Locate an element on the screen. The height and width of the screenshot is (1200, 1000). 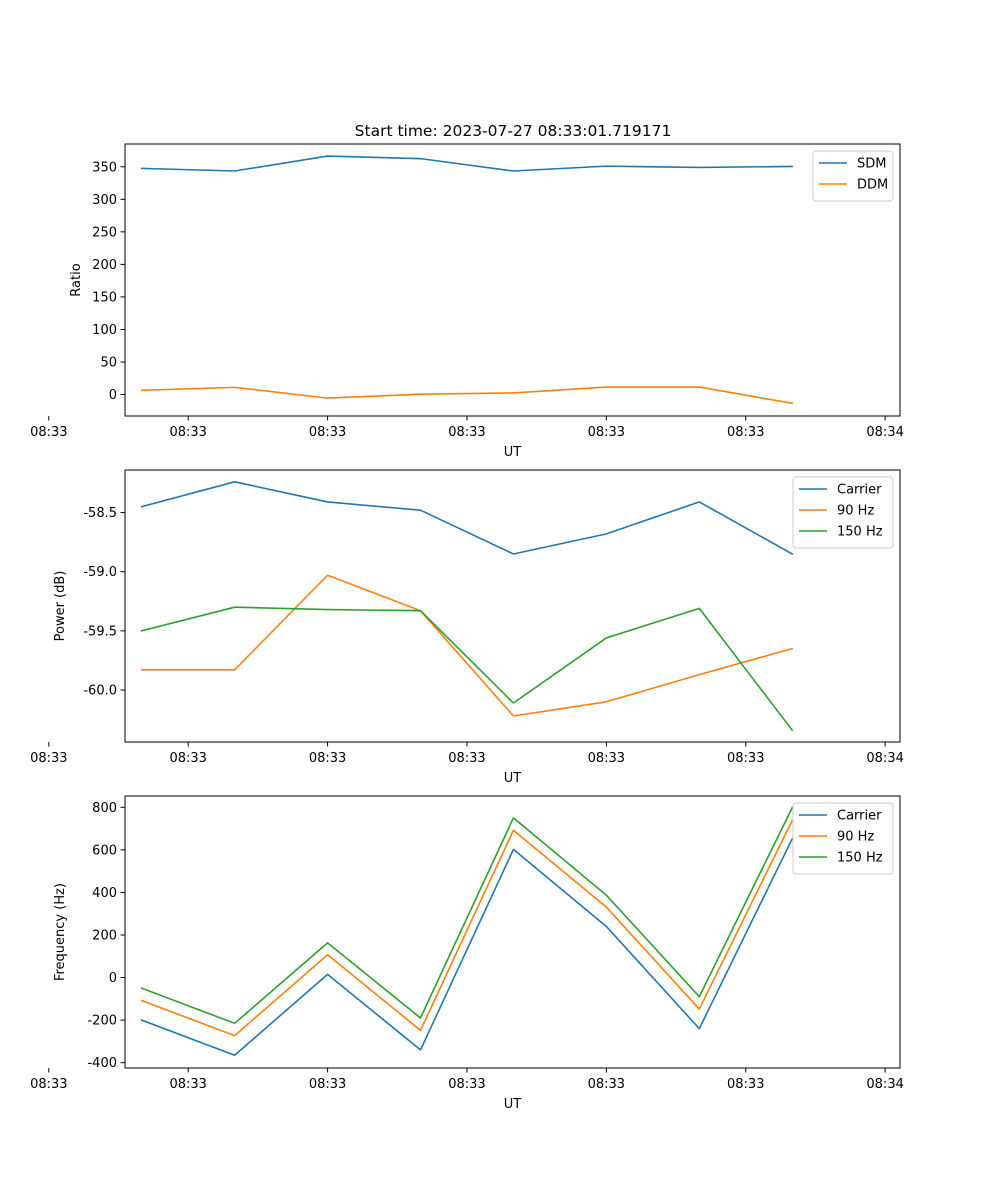
y-axis-label: Power (dB) is located at coordinates (60, 606).